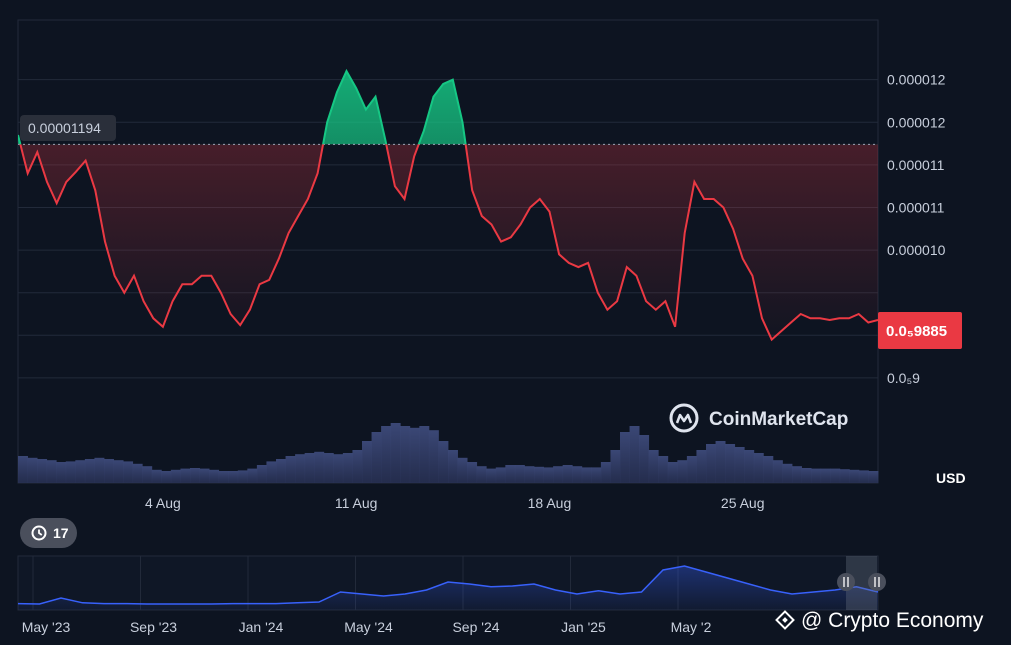 Image resolution: width=1011 pixels, height=645 pixels. I want to click on current-price-label: 0.0₅9885, so click(916, 331).